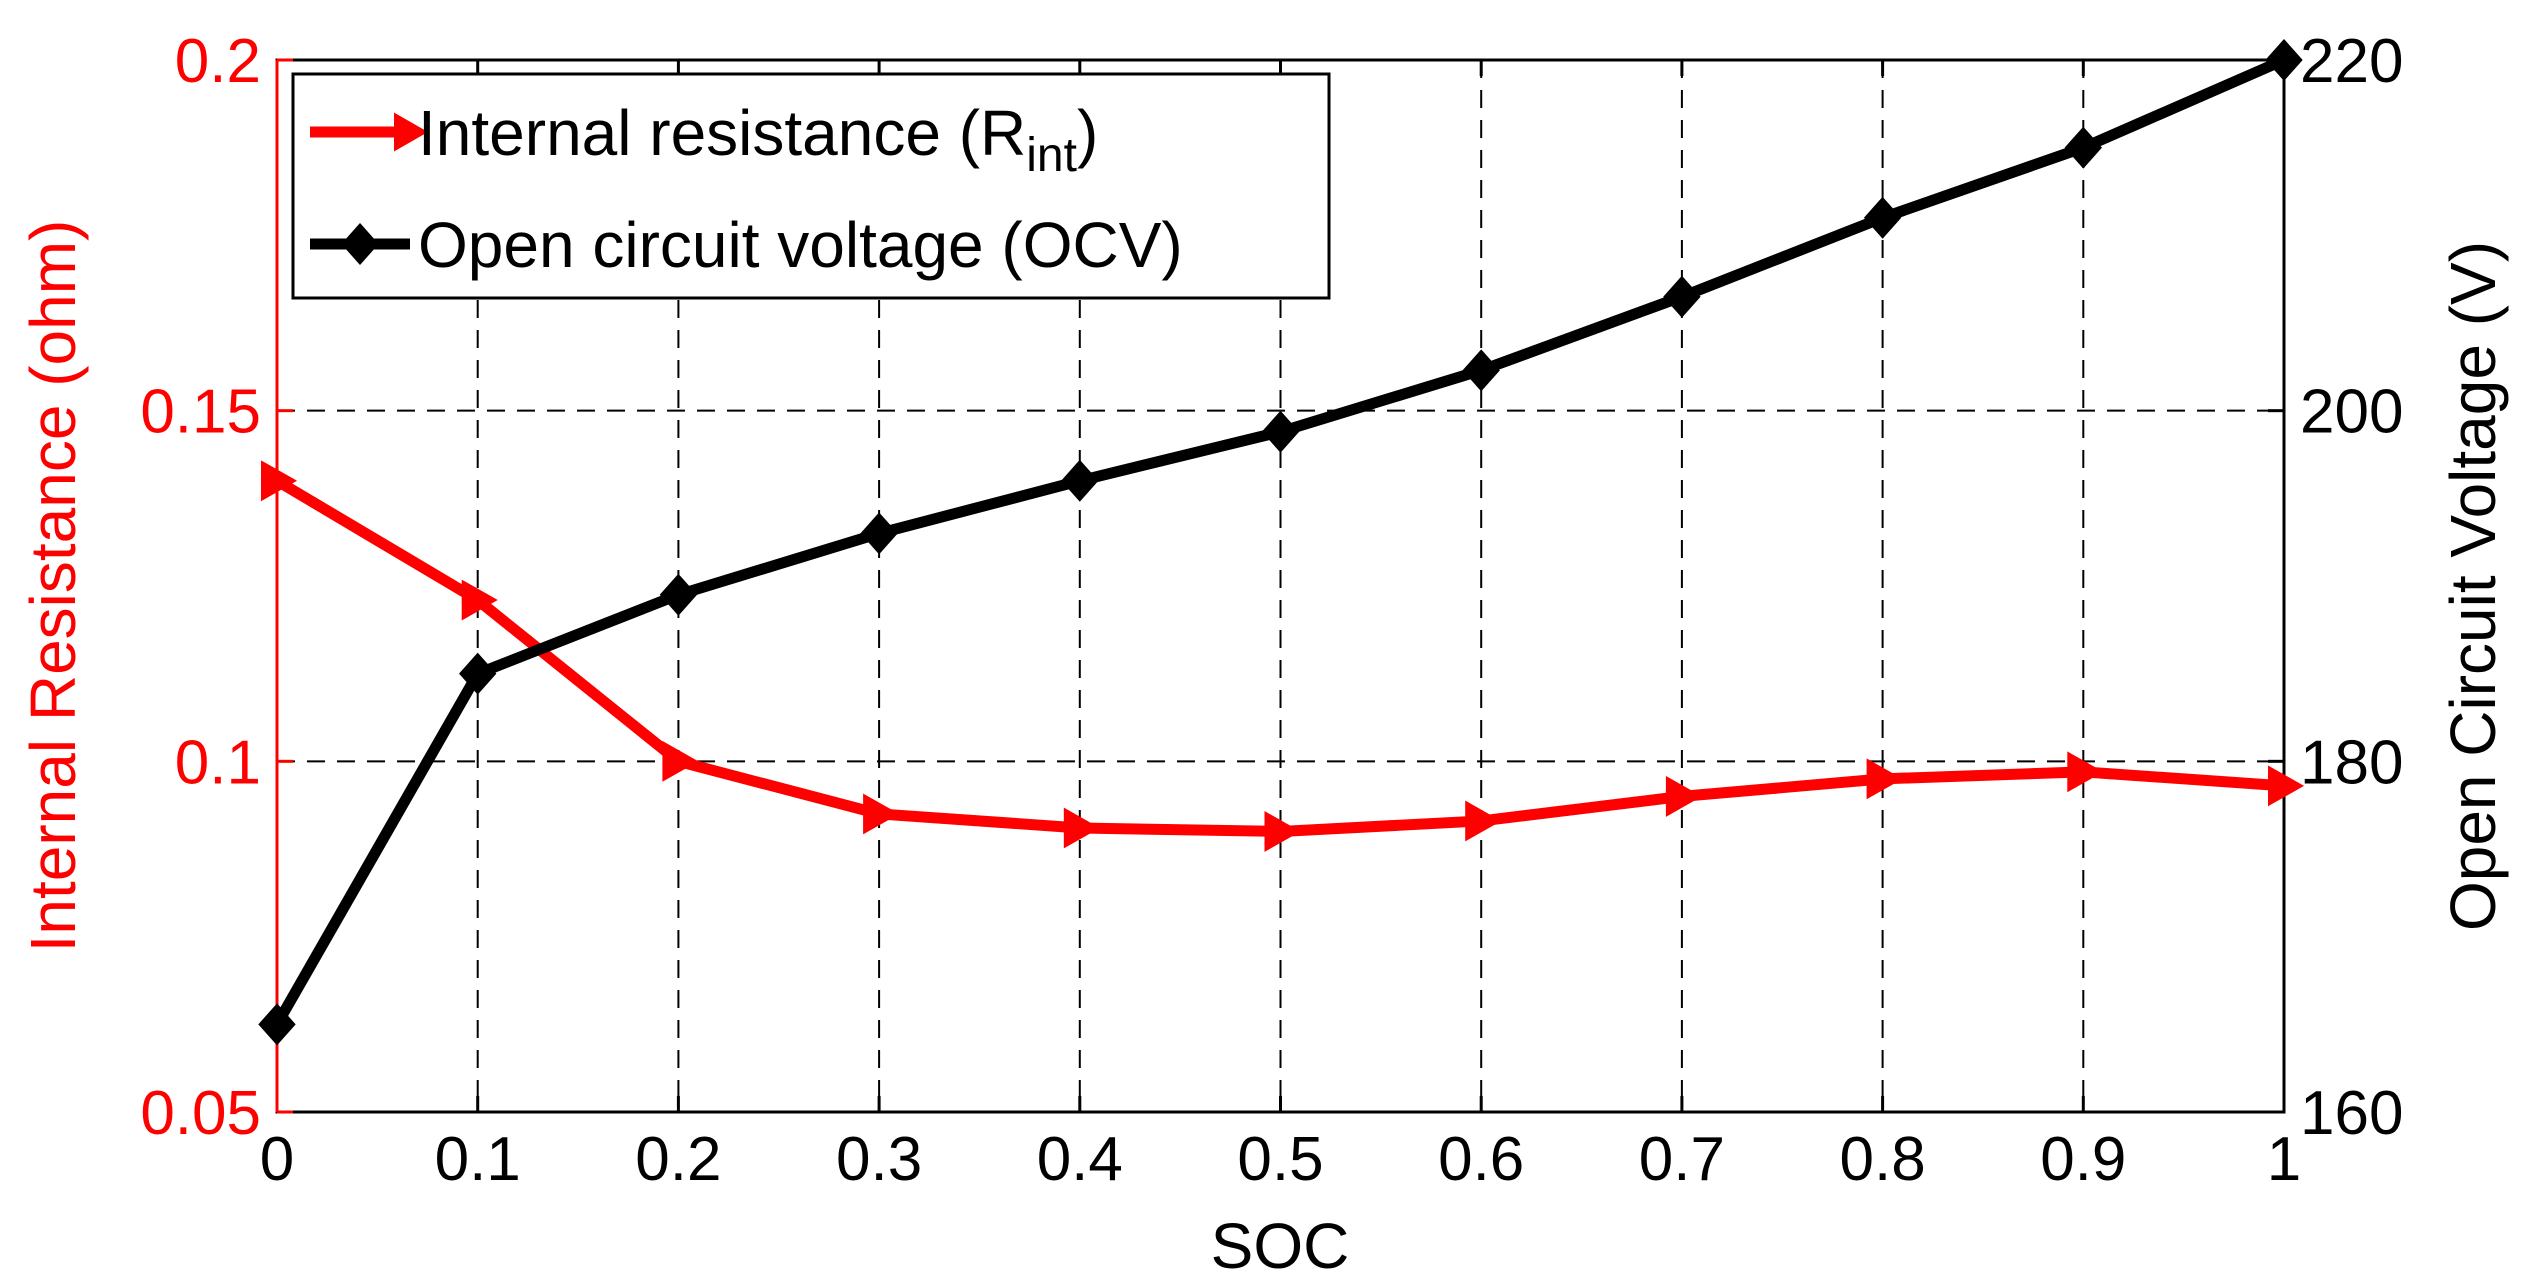 The height and width of the screenshot is (1288, 2527). I want to click on x-tick-label: 1, so click(2284, 1159).